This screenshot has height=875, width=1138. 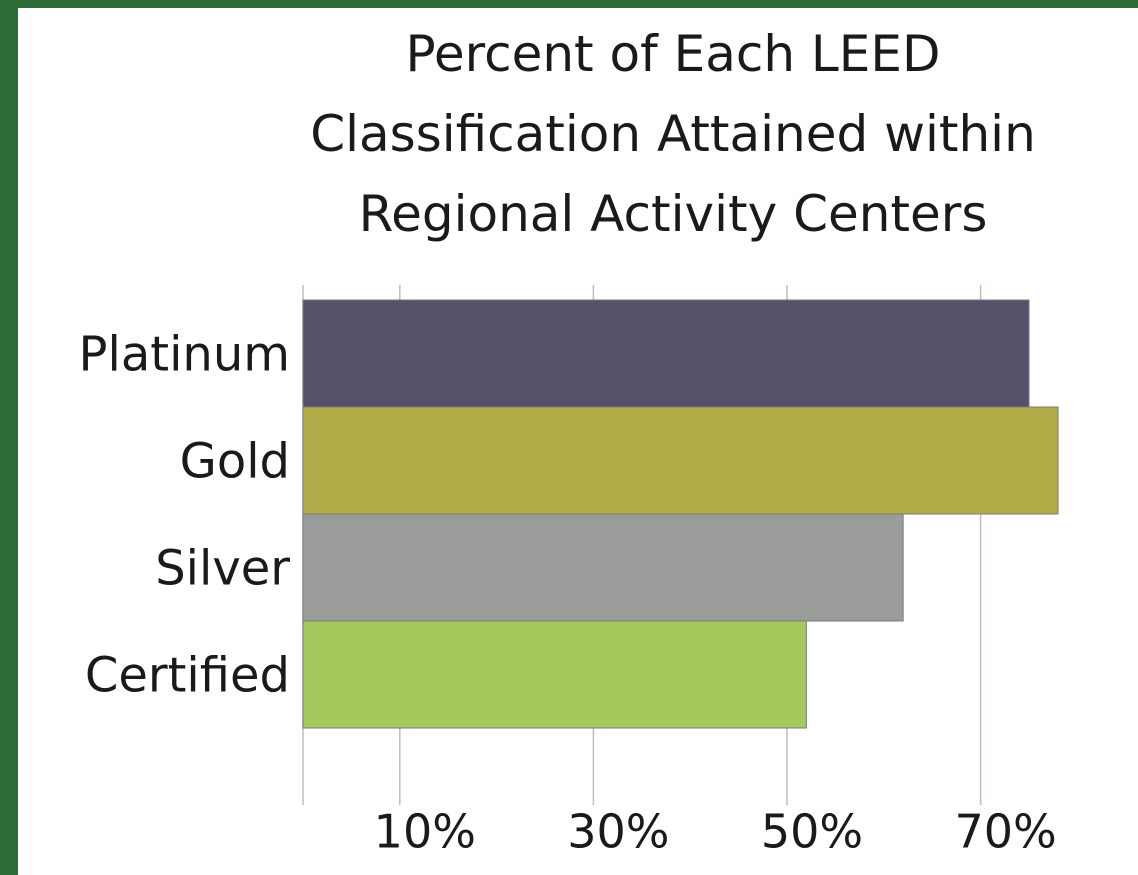 What do you see at coordinates (187, 676) in the screenshot?
I see `y-tick-label: Certified` at bounding box center [187, 676].